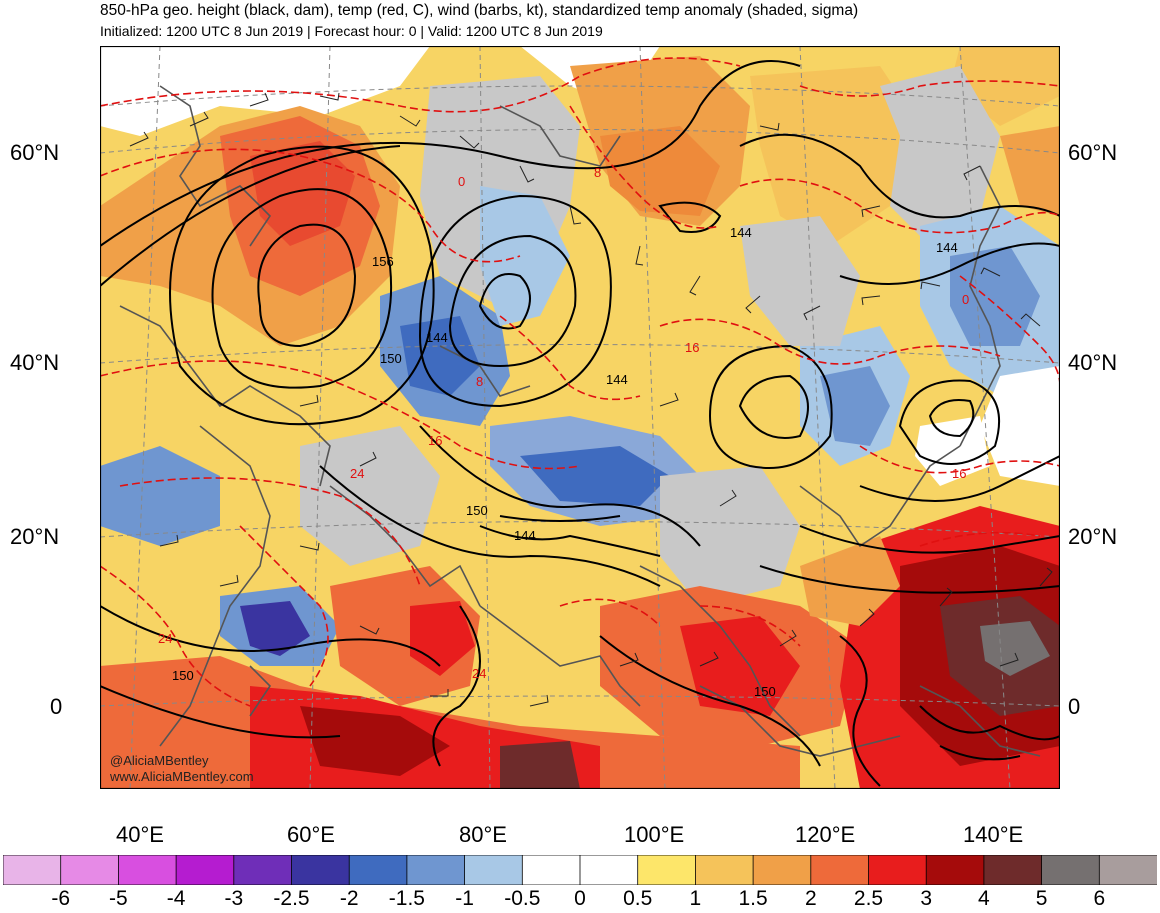 The height and width of the screenshot is (913, 1160). What do you see at coordinates (825, 834) in the screenshot?
I see `lon-label: 120°E` at bounding box center [825, 834].